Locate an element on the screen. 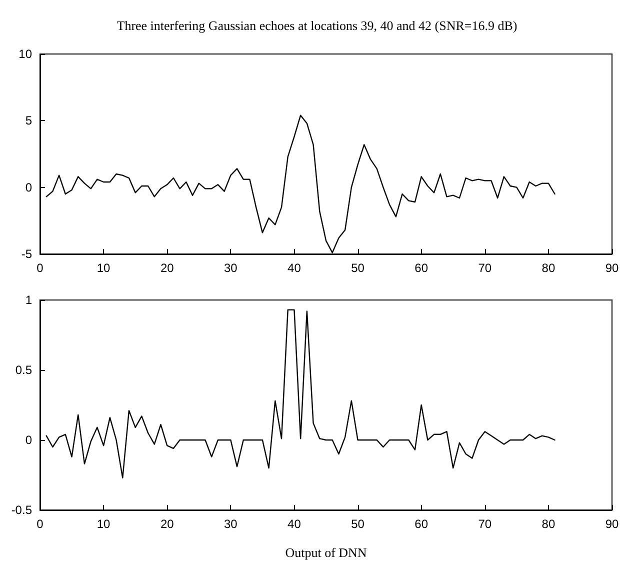 The width and height of the screenshot is (634, 582). y-tick-label: 0.5 is located at coordinates (23, 370).